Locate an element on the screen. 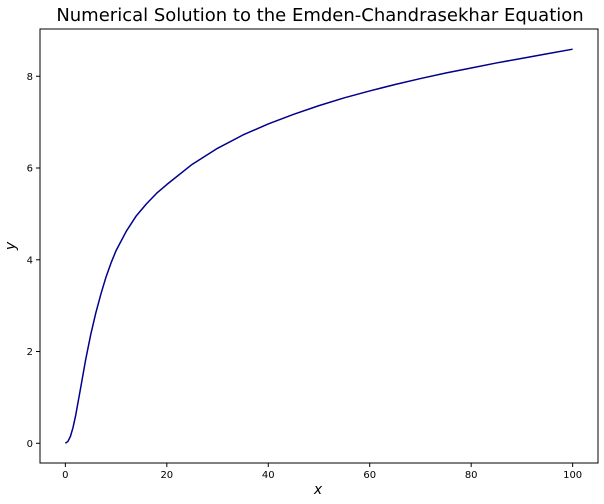 This screenshot has width=604, height=504. y-tick-label-6: 6 is located at coordinates (30, 169).